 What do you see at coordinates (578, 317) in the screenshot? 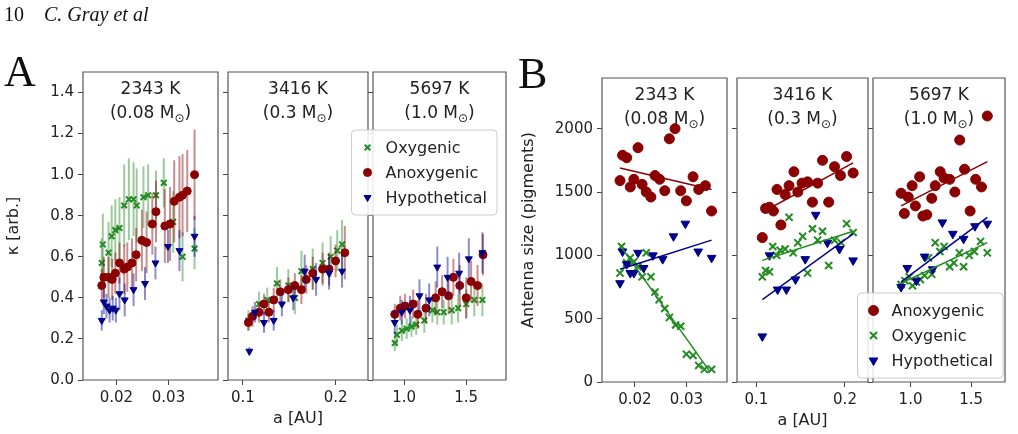
I see `y-tick-label: 500` at bounding box center [578, 317].